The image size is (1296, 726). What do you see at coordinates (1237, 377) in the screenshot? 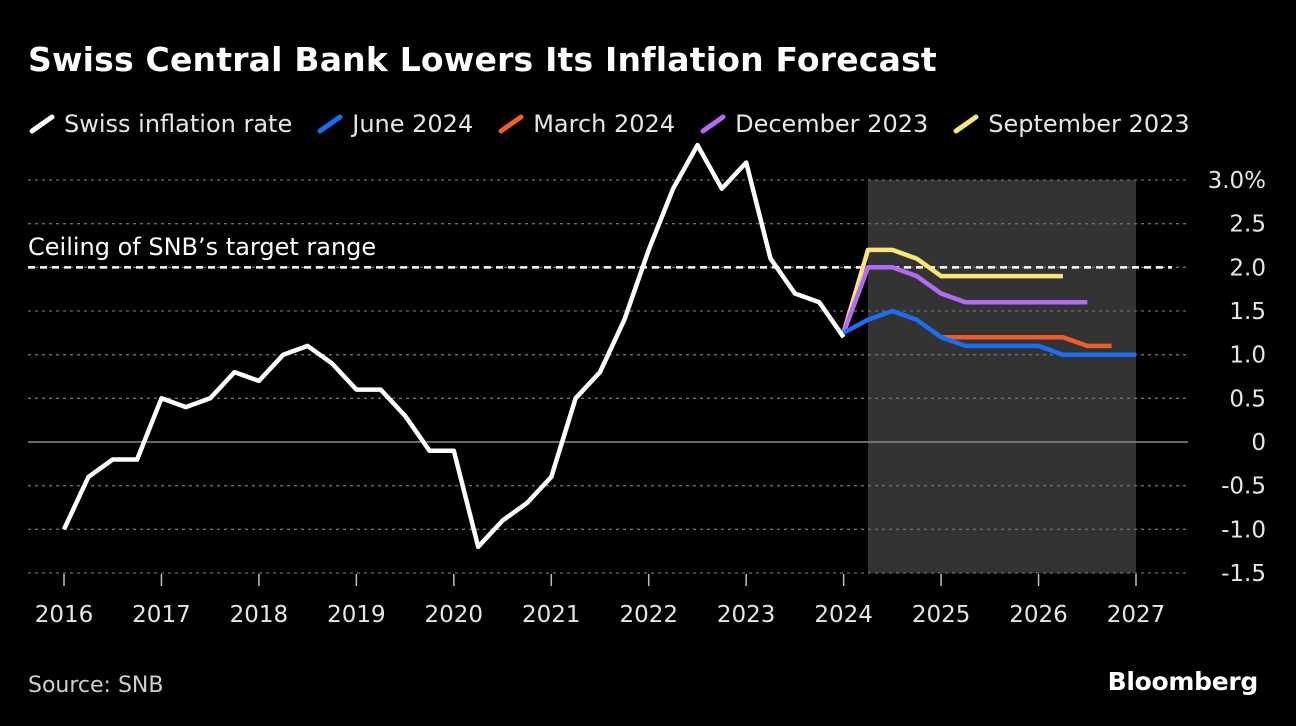
I see `y-axis-group: 3.0% 2.5 2.0 1.5 1.0 0.5 0 -0.5 -1.0 -1.5` at bounding box center [1237, 377].